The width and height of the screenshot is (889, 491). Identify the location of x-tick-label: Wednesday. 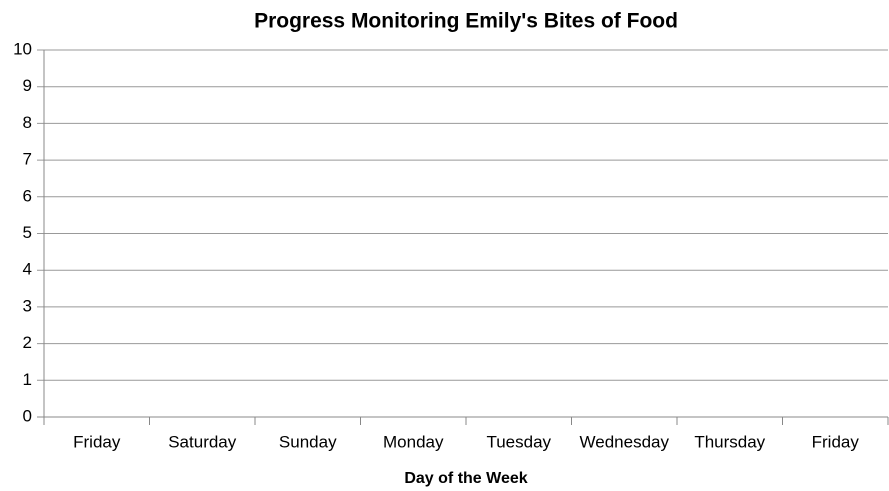
(625, 441).